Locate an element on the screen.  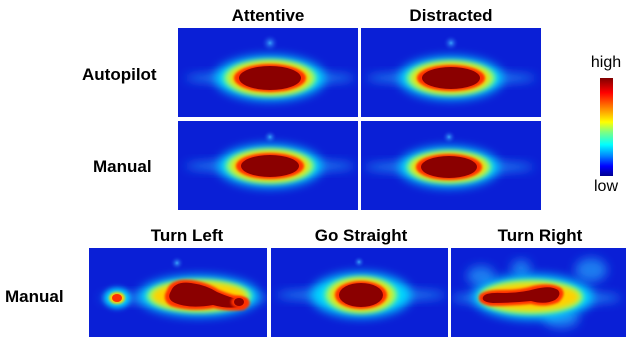
col-header-distracted: Distracted is located at coordinates (451, 15).